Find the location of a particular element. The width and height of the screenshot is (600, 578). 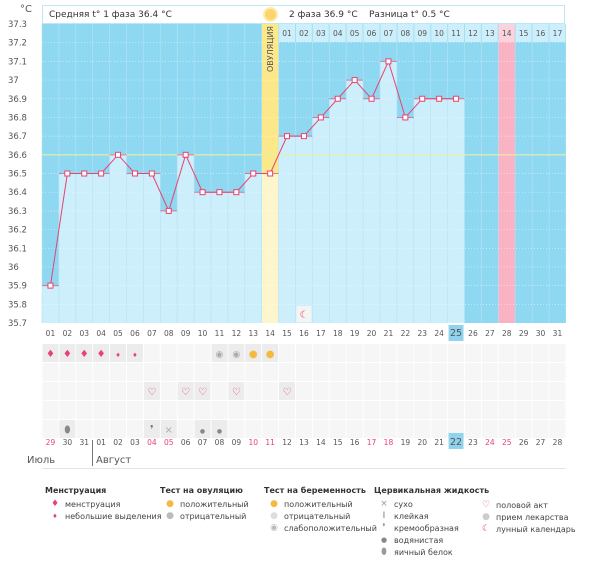

y-tick-label: 35.9 is located at coordinates (17, 287).